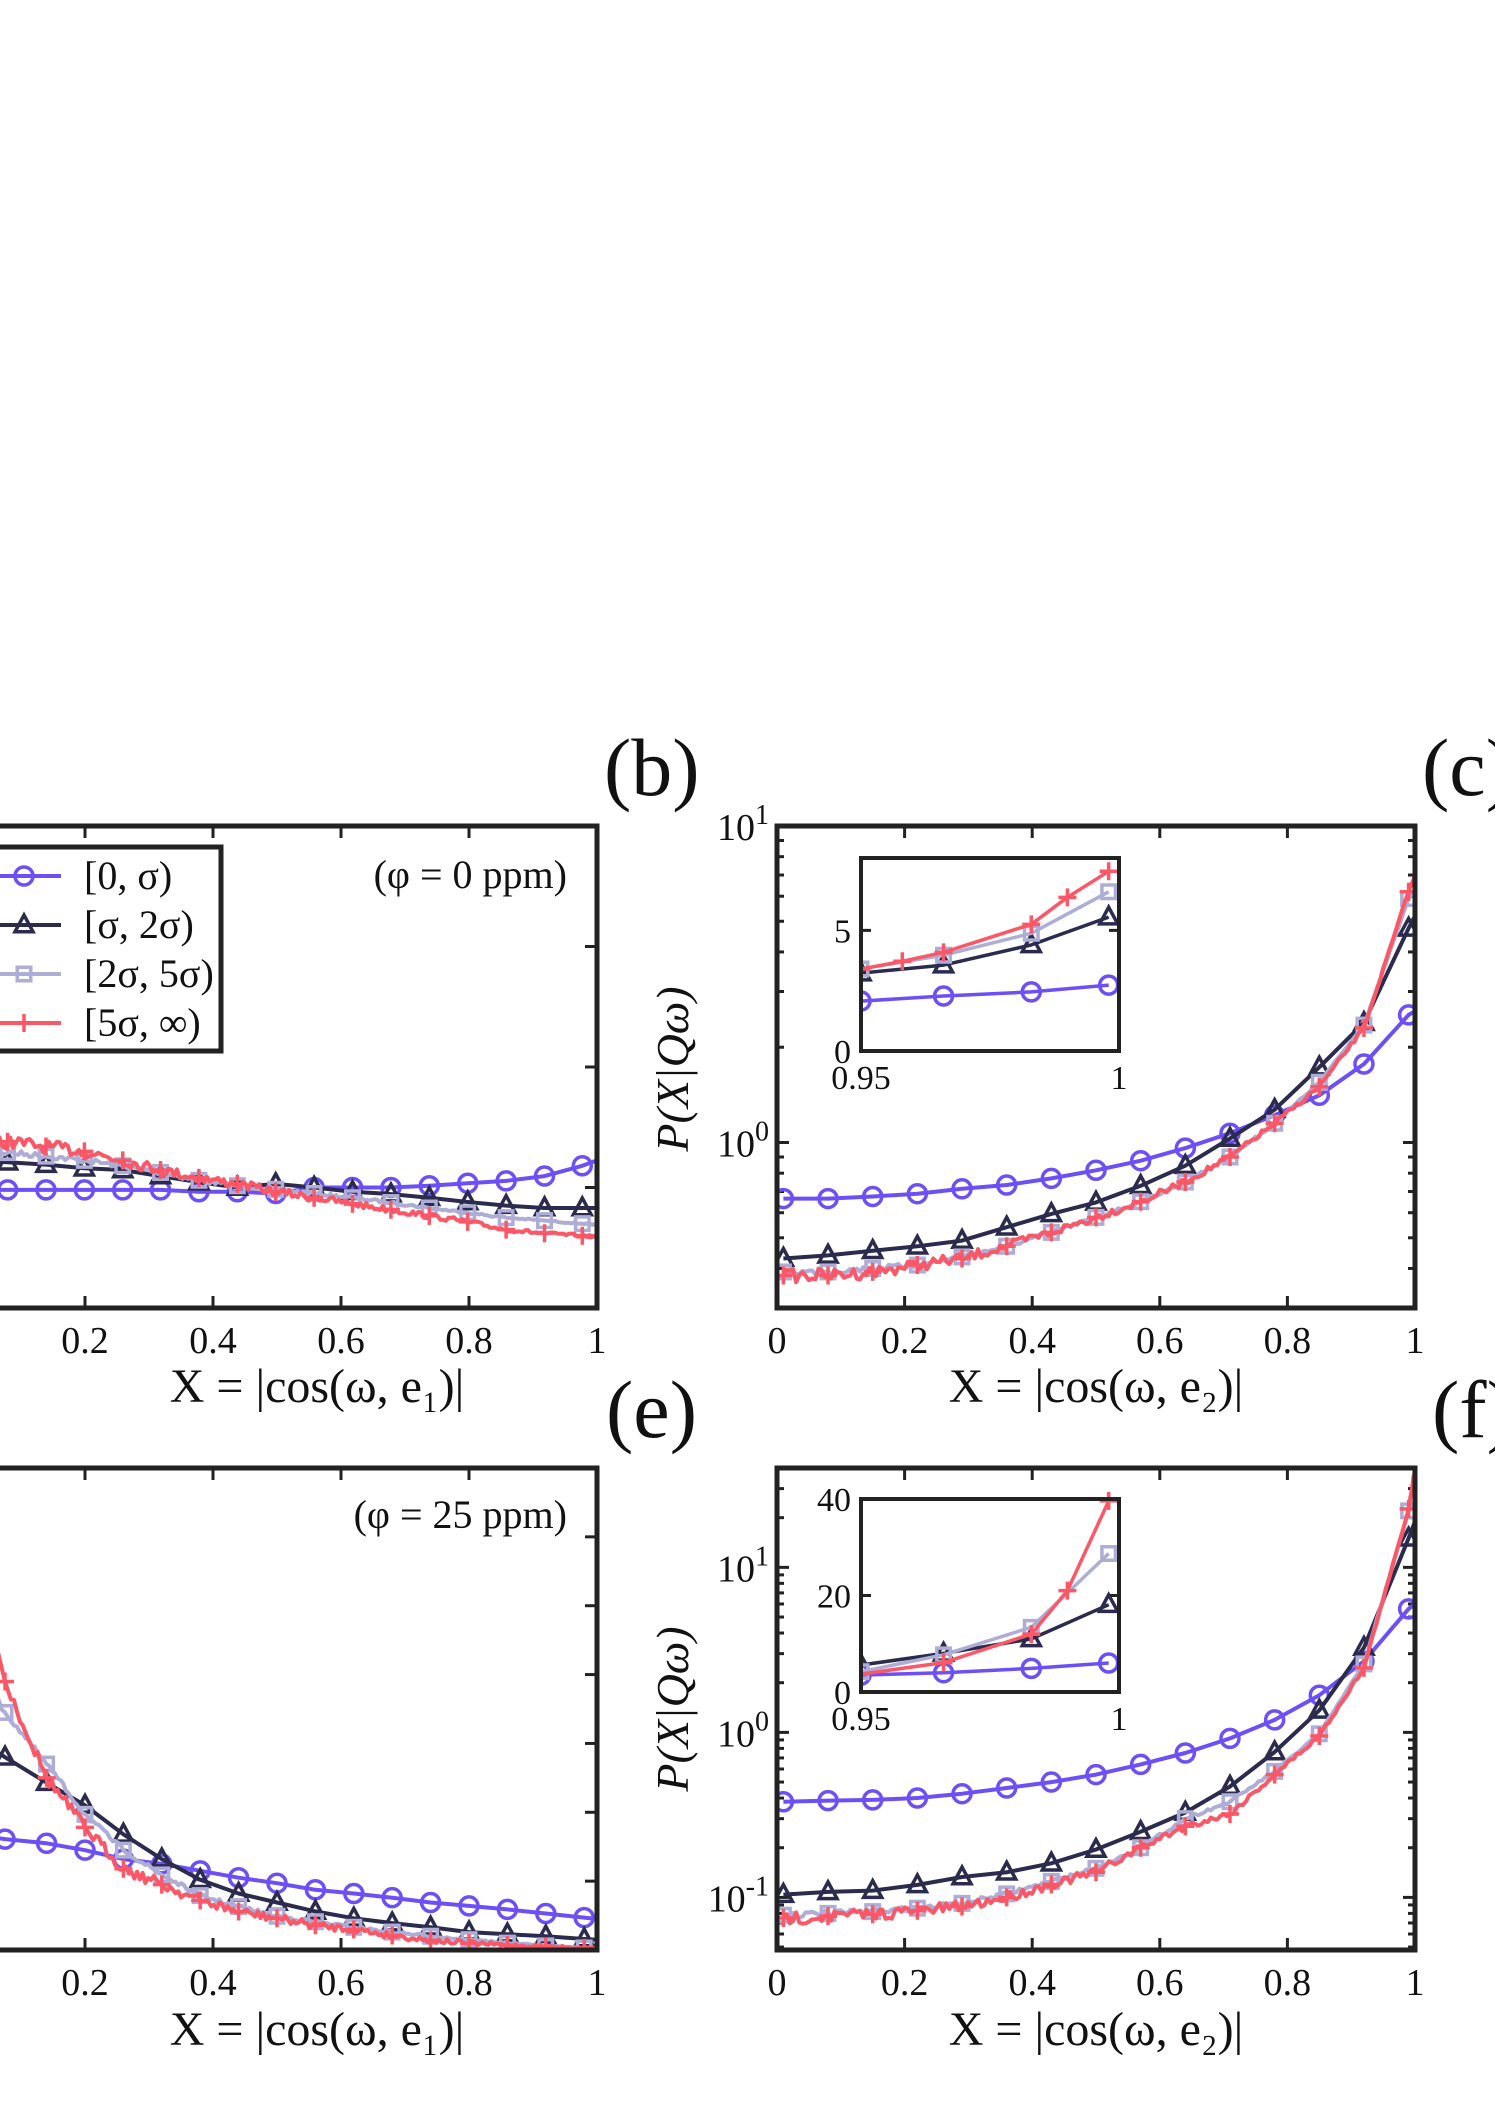 The height and width of the screenshot is (2112, 1495). I want to click on legend-square-icon, so click(24, 974).